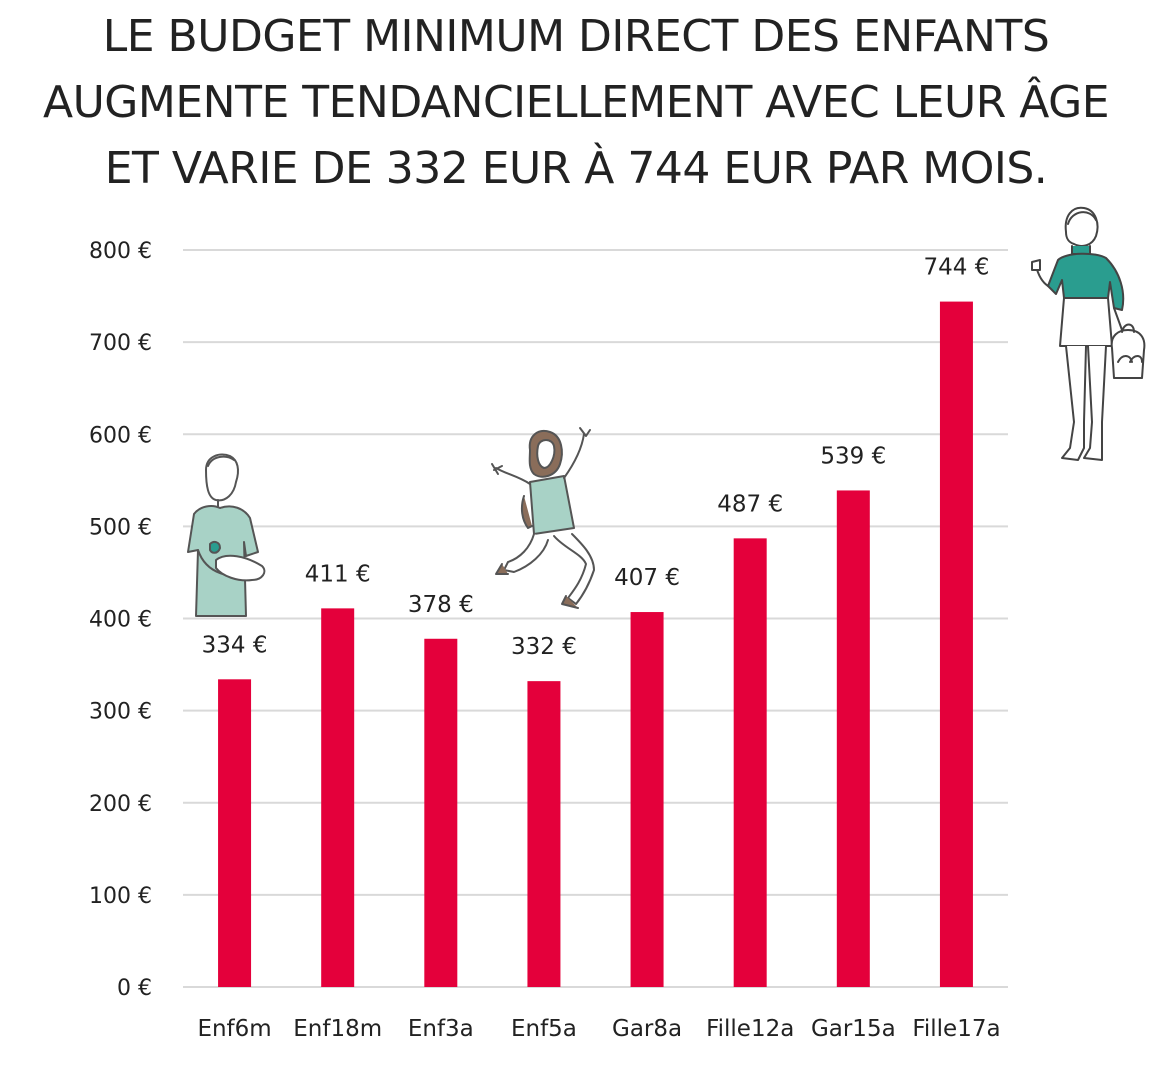  Describe the element at coordinates (544, 647) in the screenshot. I see `data-label: 332 €` at that location.